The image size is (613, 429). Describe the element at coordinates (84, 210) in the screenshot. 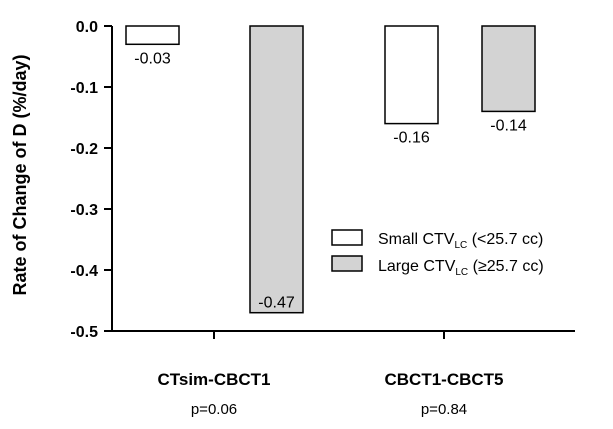

I see `y-tick-label: -0.3` at that location.